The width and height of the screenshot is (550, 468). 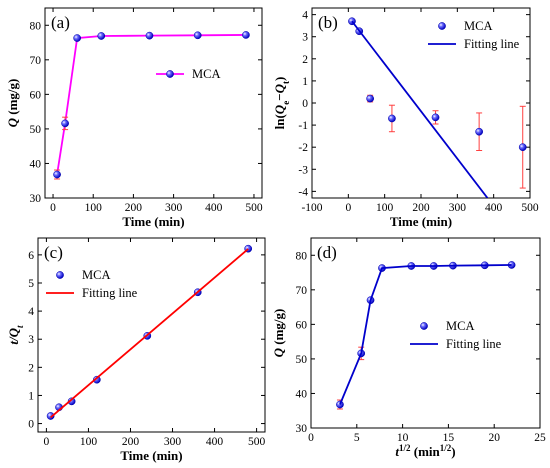 I want to click on x-tick-label: 10, so click(x=403, y=438).